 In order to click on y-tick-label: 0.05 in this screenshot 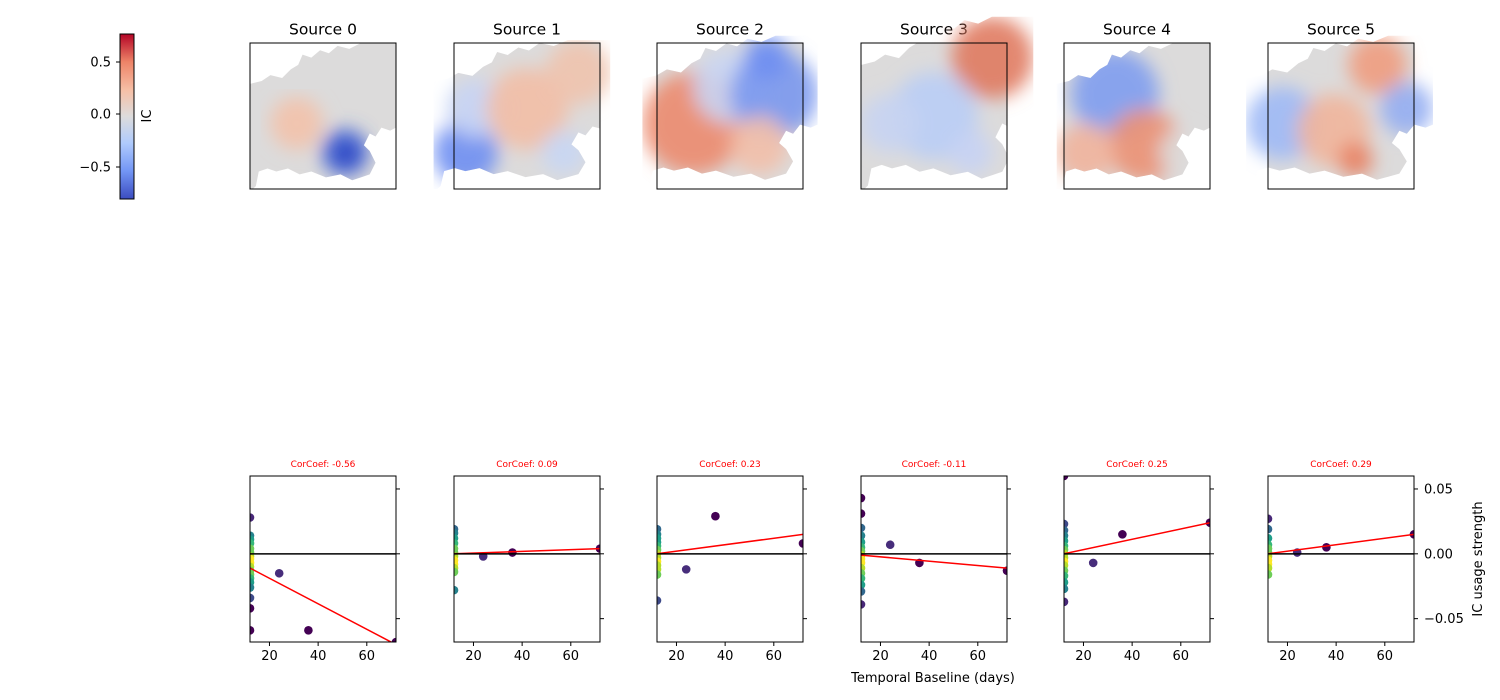, I will do `click(1438, 489)`.